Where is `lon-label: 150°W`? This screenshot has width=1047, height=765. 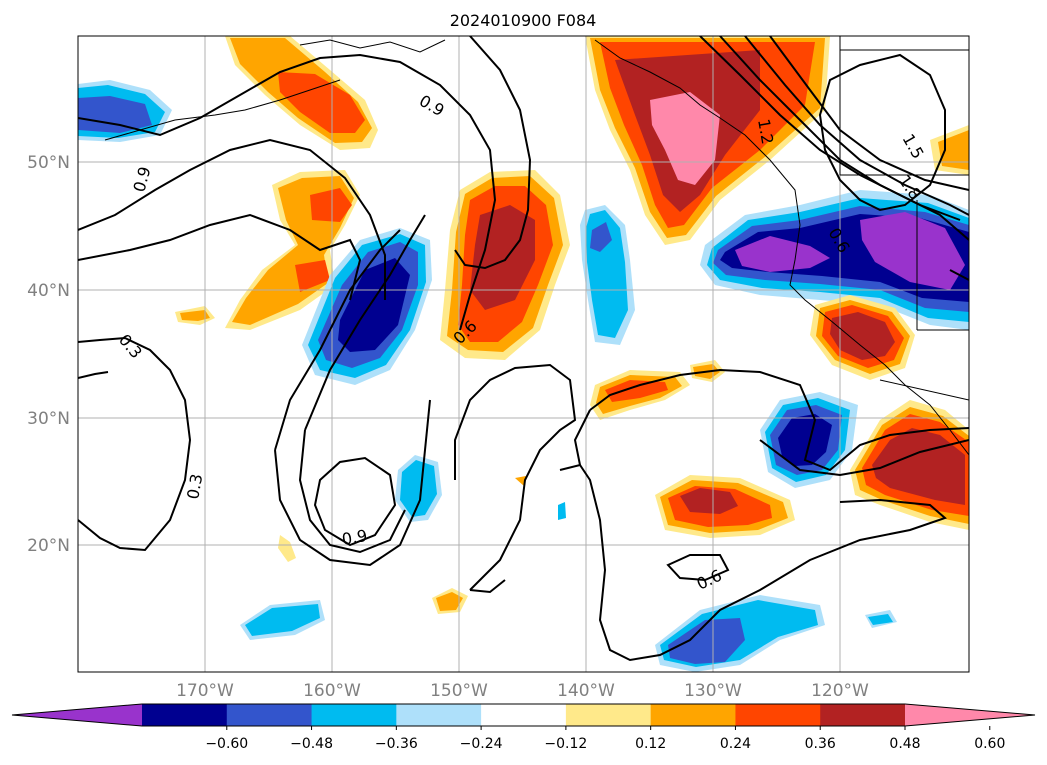 lon-label: 150°W is located at coordinates (459, 691).